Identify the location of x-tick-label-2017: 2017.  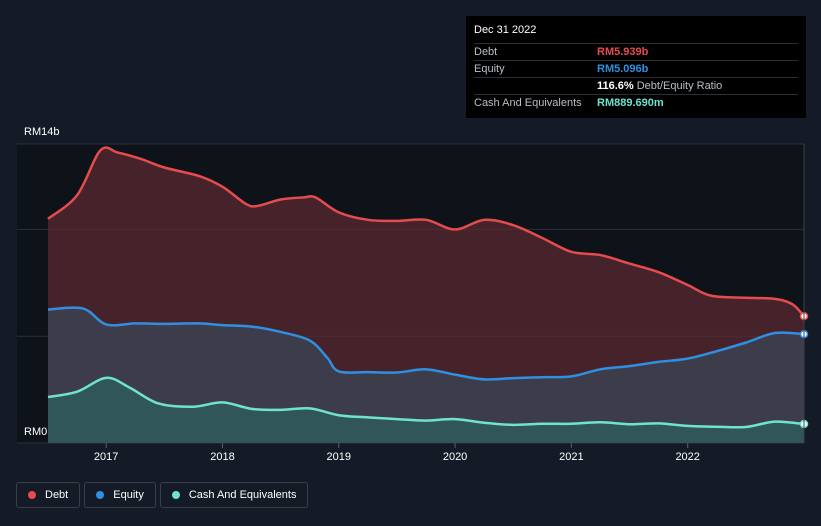
(106, 457).